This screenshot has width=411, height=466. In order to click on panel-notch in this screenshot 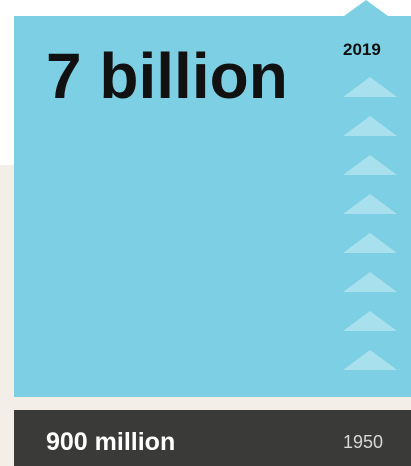, I will do `click(366, 8)`.